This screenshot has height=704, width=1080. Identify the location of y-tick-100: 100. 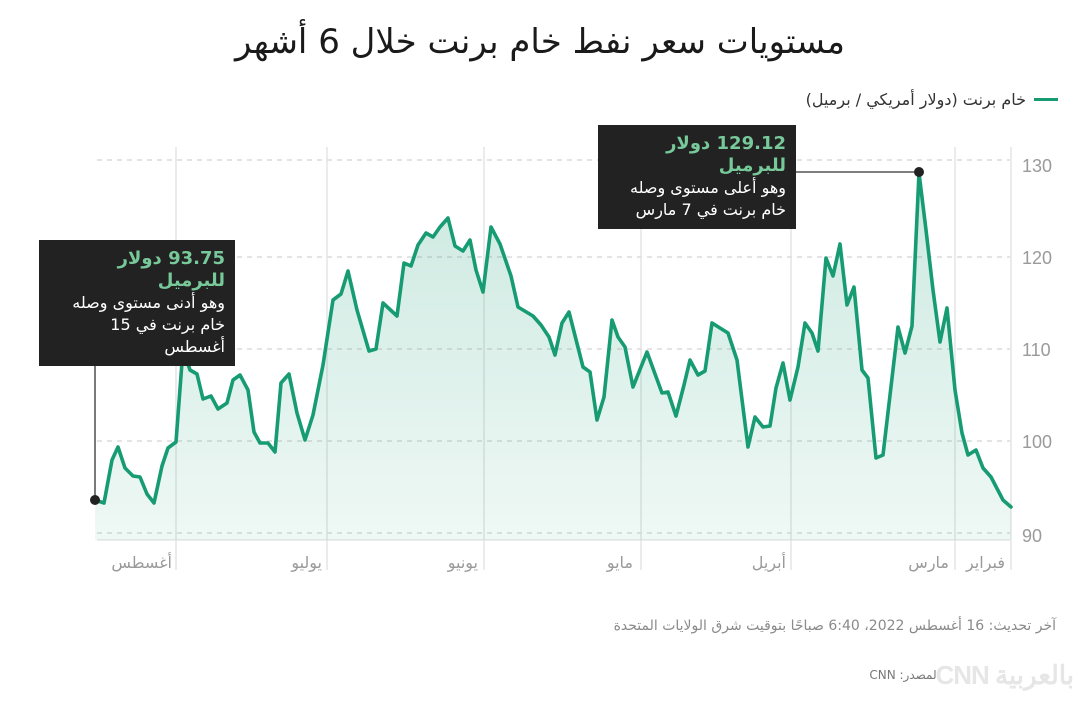
(1037, 442).